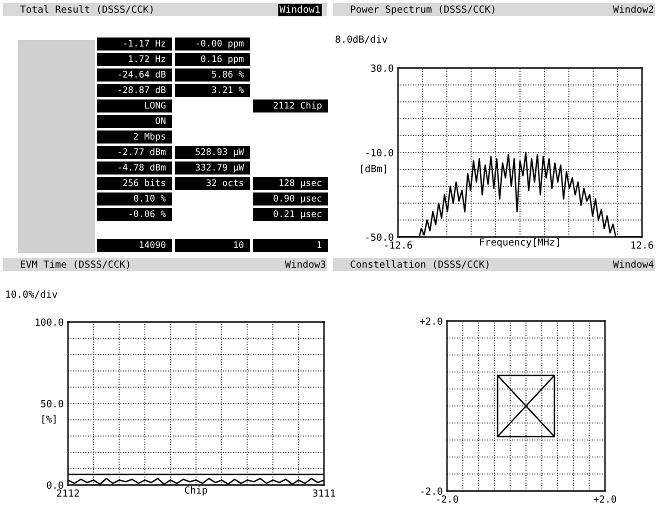 The height and width of the screenshot is (515, 658). What do you see at coordinates (220, 152) in the screenshot?
I see `text: 528.93 µW` at bounding box center [220, 152].